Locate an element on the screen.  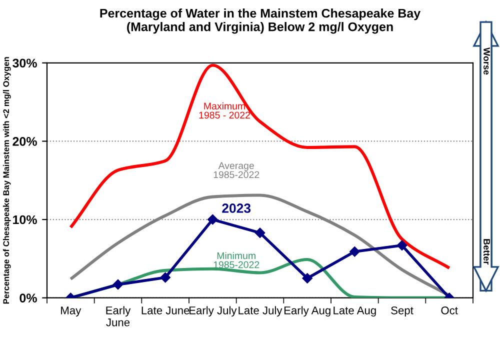
x-tick-label: Late Aug is located at coordinates (355, 311).